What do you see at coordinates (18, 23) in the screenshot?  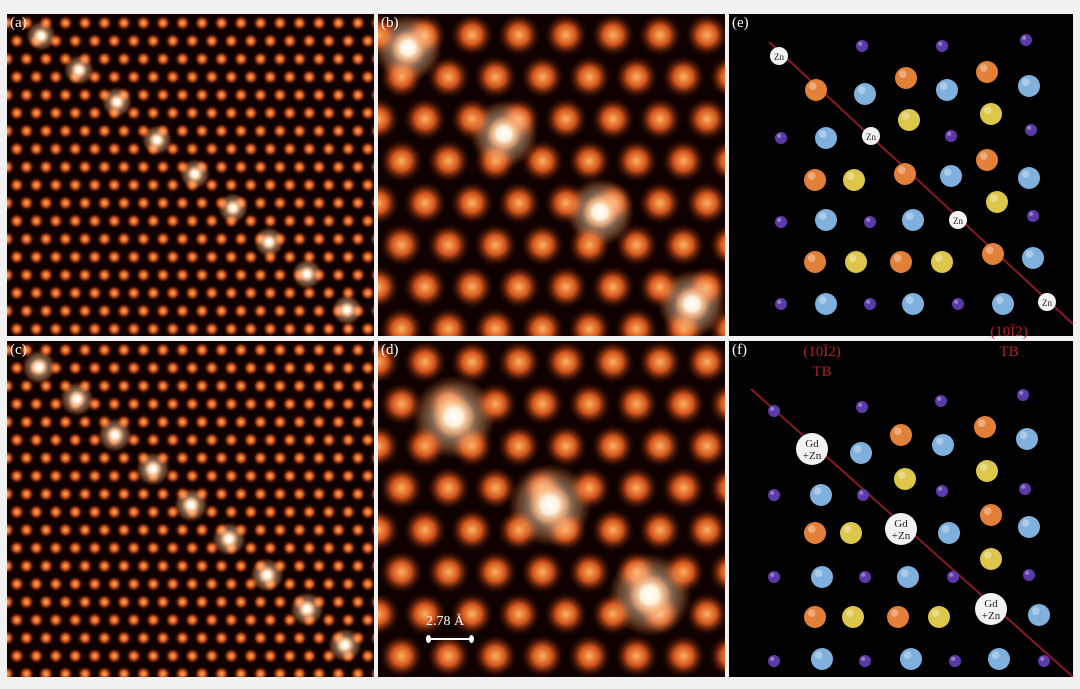 I see `panel-a-label: (a)` at bounding box center [18, 23].